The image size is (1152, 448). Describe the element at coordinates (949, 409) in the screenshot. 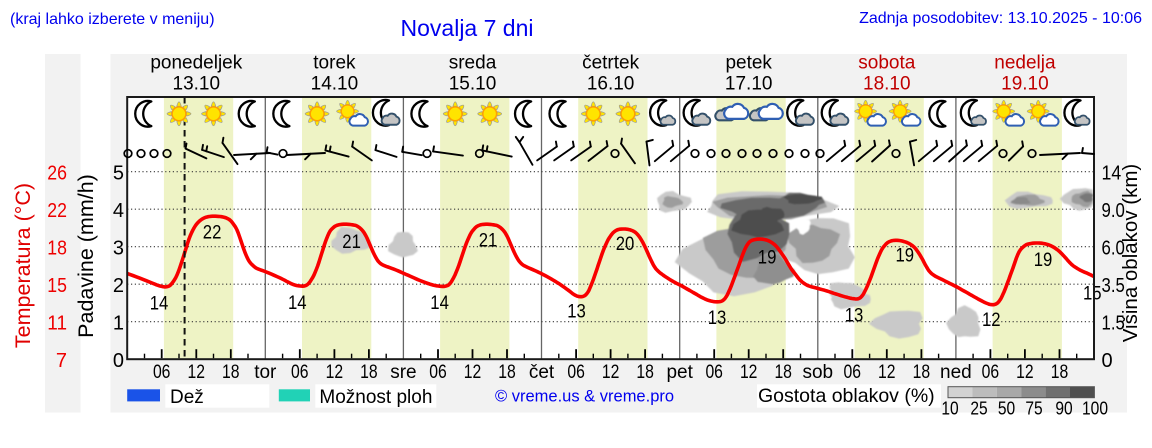

I see `svg-text: 10` at that location.